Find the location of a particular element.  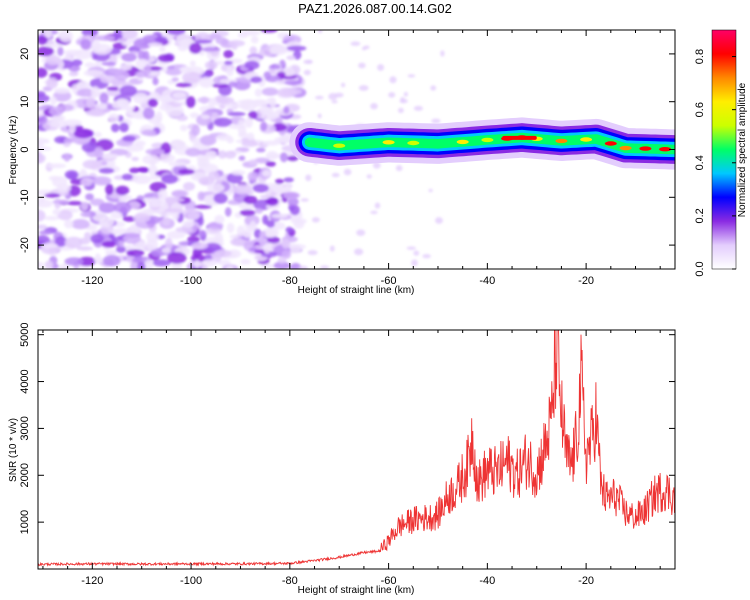

y-tick-label: 3000 is located at coordinates (25, 428).